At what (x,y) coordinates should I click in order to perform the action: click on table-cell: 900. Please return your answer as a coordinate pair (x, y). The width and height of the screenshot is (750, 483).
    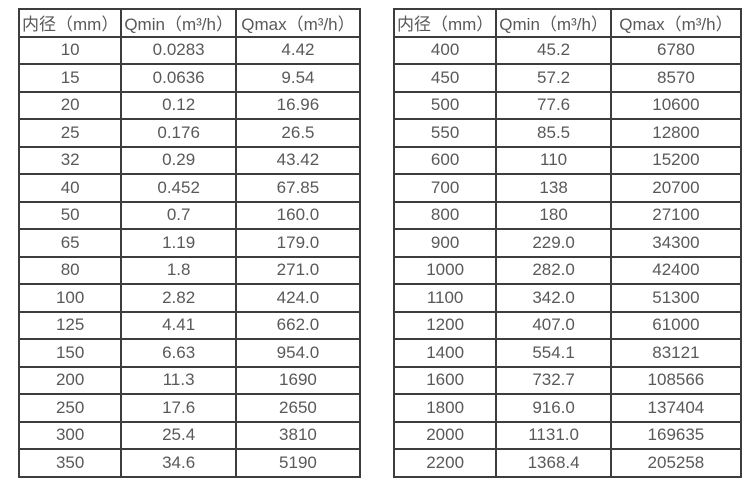
    Looking at the image, I should click on (445, 243).